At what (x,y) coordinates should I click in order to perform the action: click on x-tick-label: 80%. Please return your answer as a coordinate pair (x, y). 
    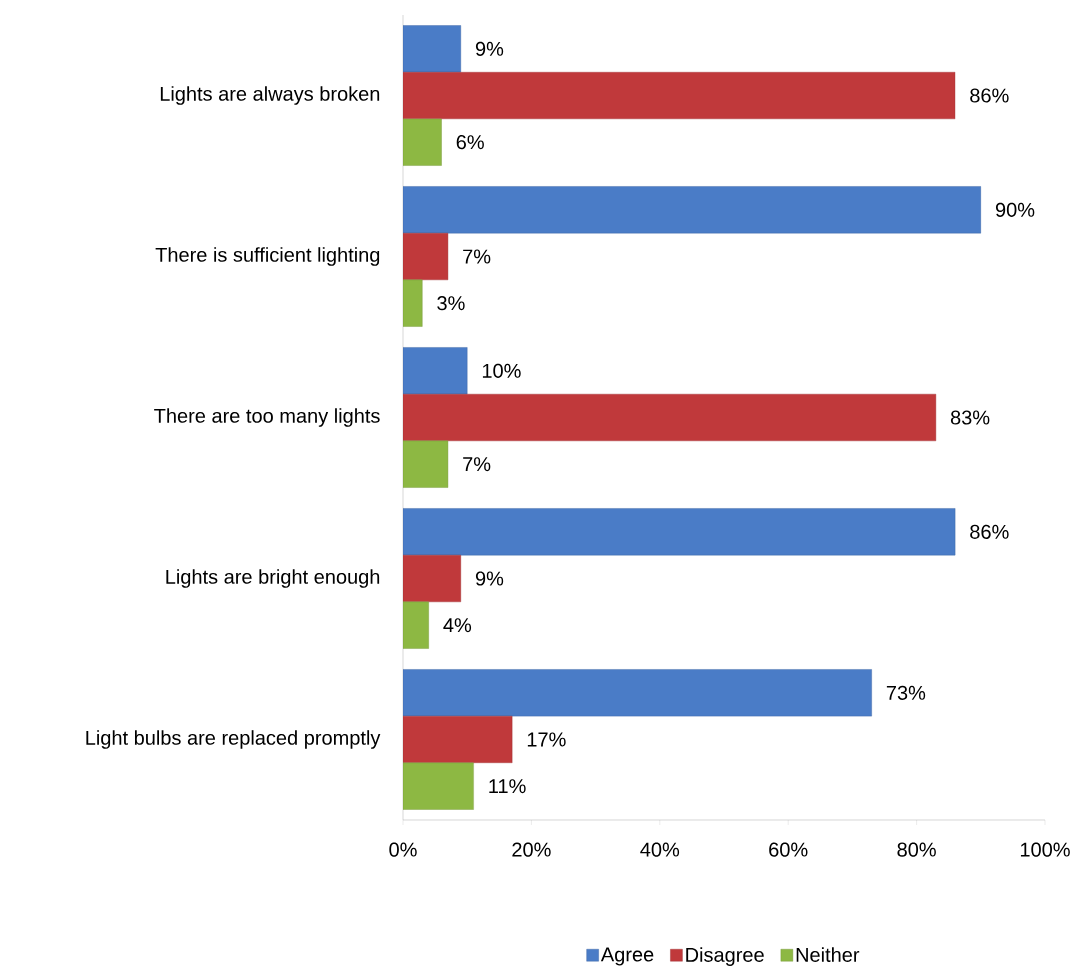
    Looking at the image, I should click on (916, 849).